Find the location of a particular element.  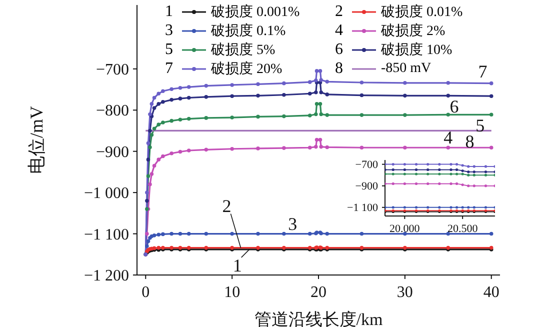

annotation: 7 is located at coordinates (483, 71).